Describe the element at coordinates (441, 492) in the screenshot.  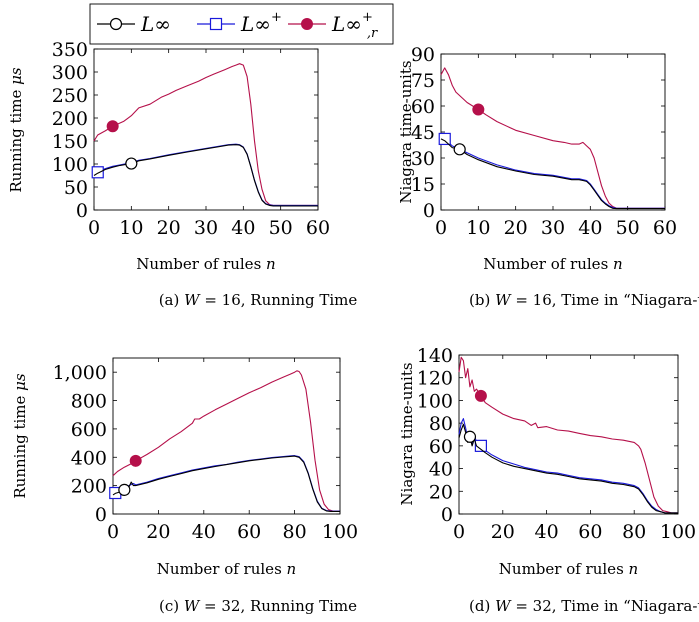
I see `y-tick-label: 20` at that location.